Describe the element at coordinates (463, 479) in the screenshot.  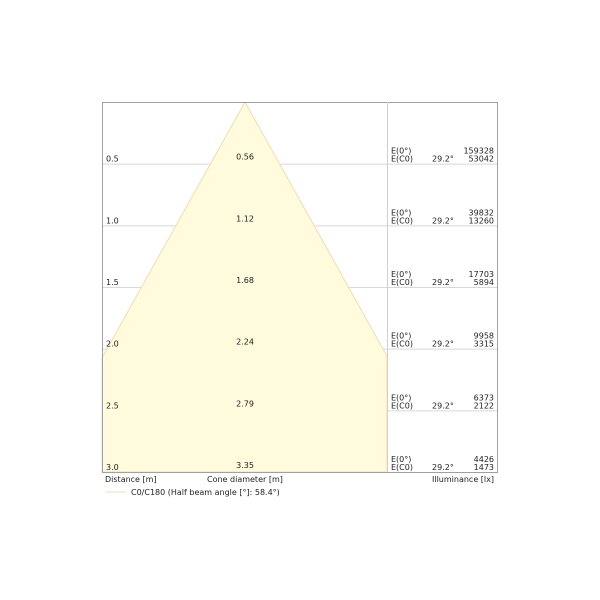
I see `illuminance-axis-label: Illuminance [lx]` at that location.